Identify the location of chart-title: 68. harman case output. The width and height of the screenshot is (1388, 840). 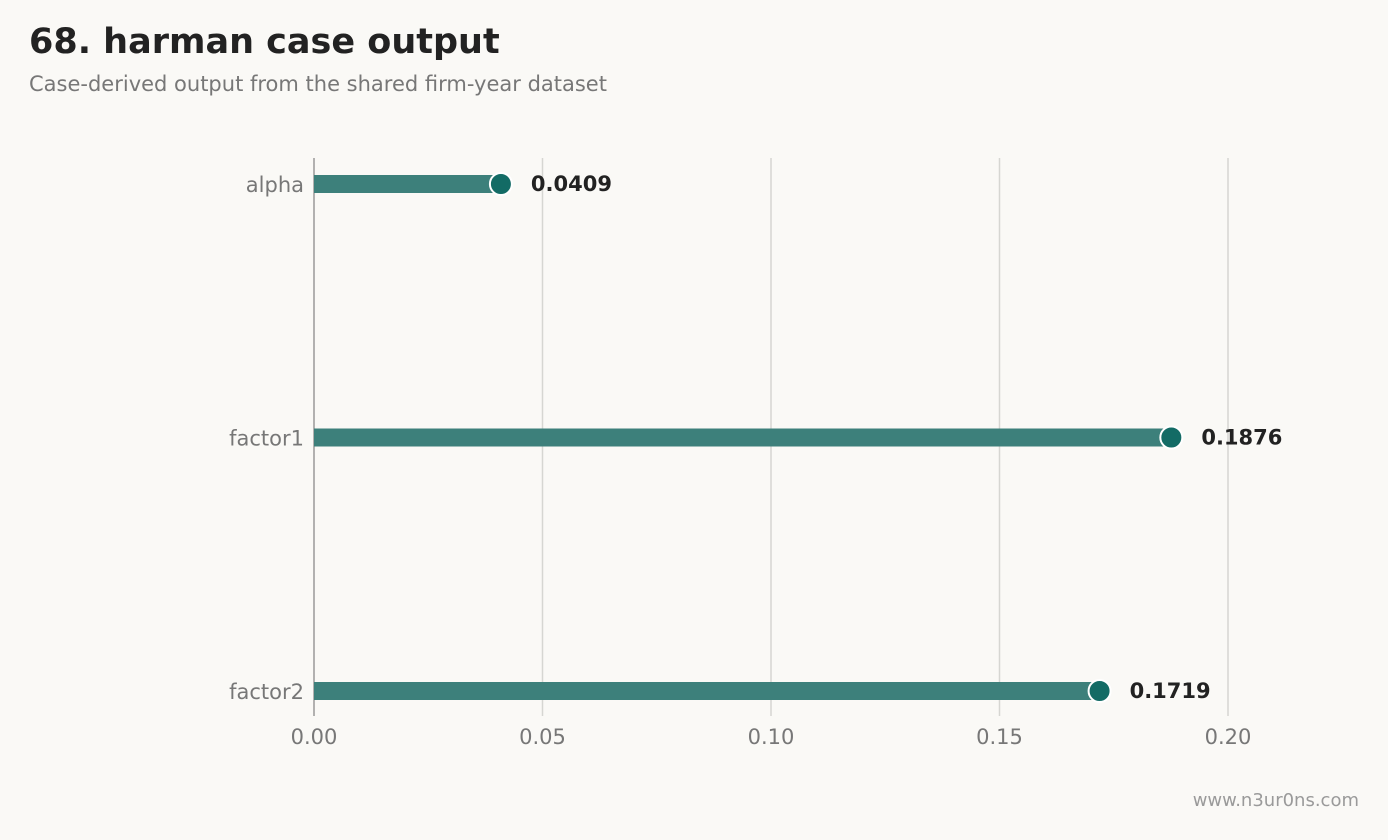
(264, 42).